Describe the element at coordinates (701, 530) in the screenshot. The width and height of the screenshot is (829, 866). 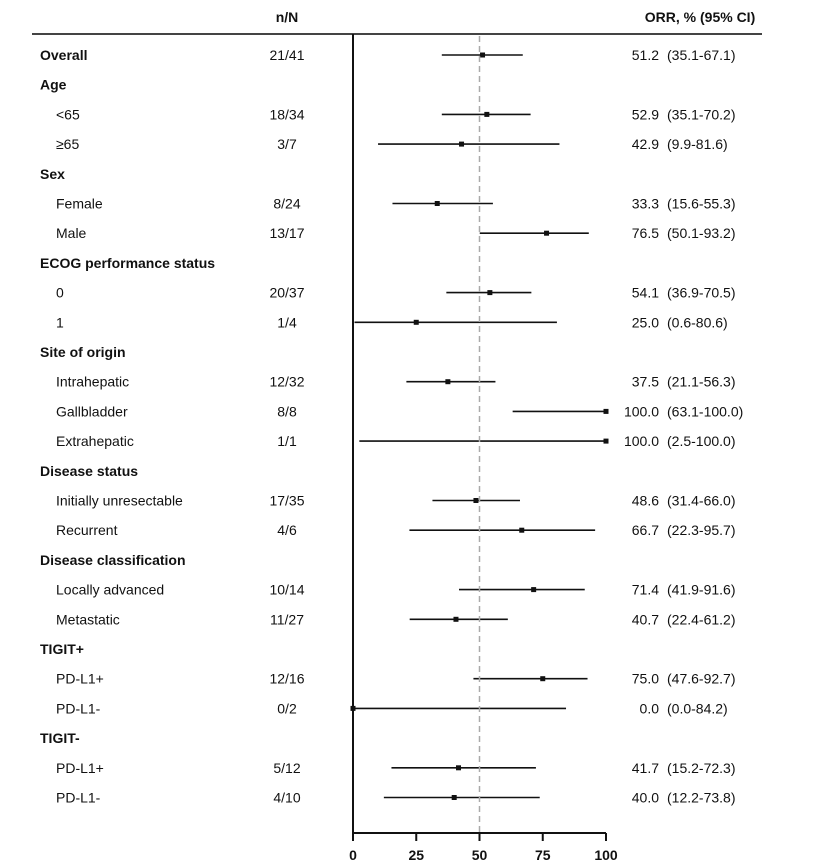
I see `orr-ci: (22.3-95.7)` at that location.